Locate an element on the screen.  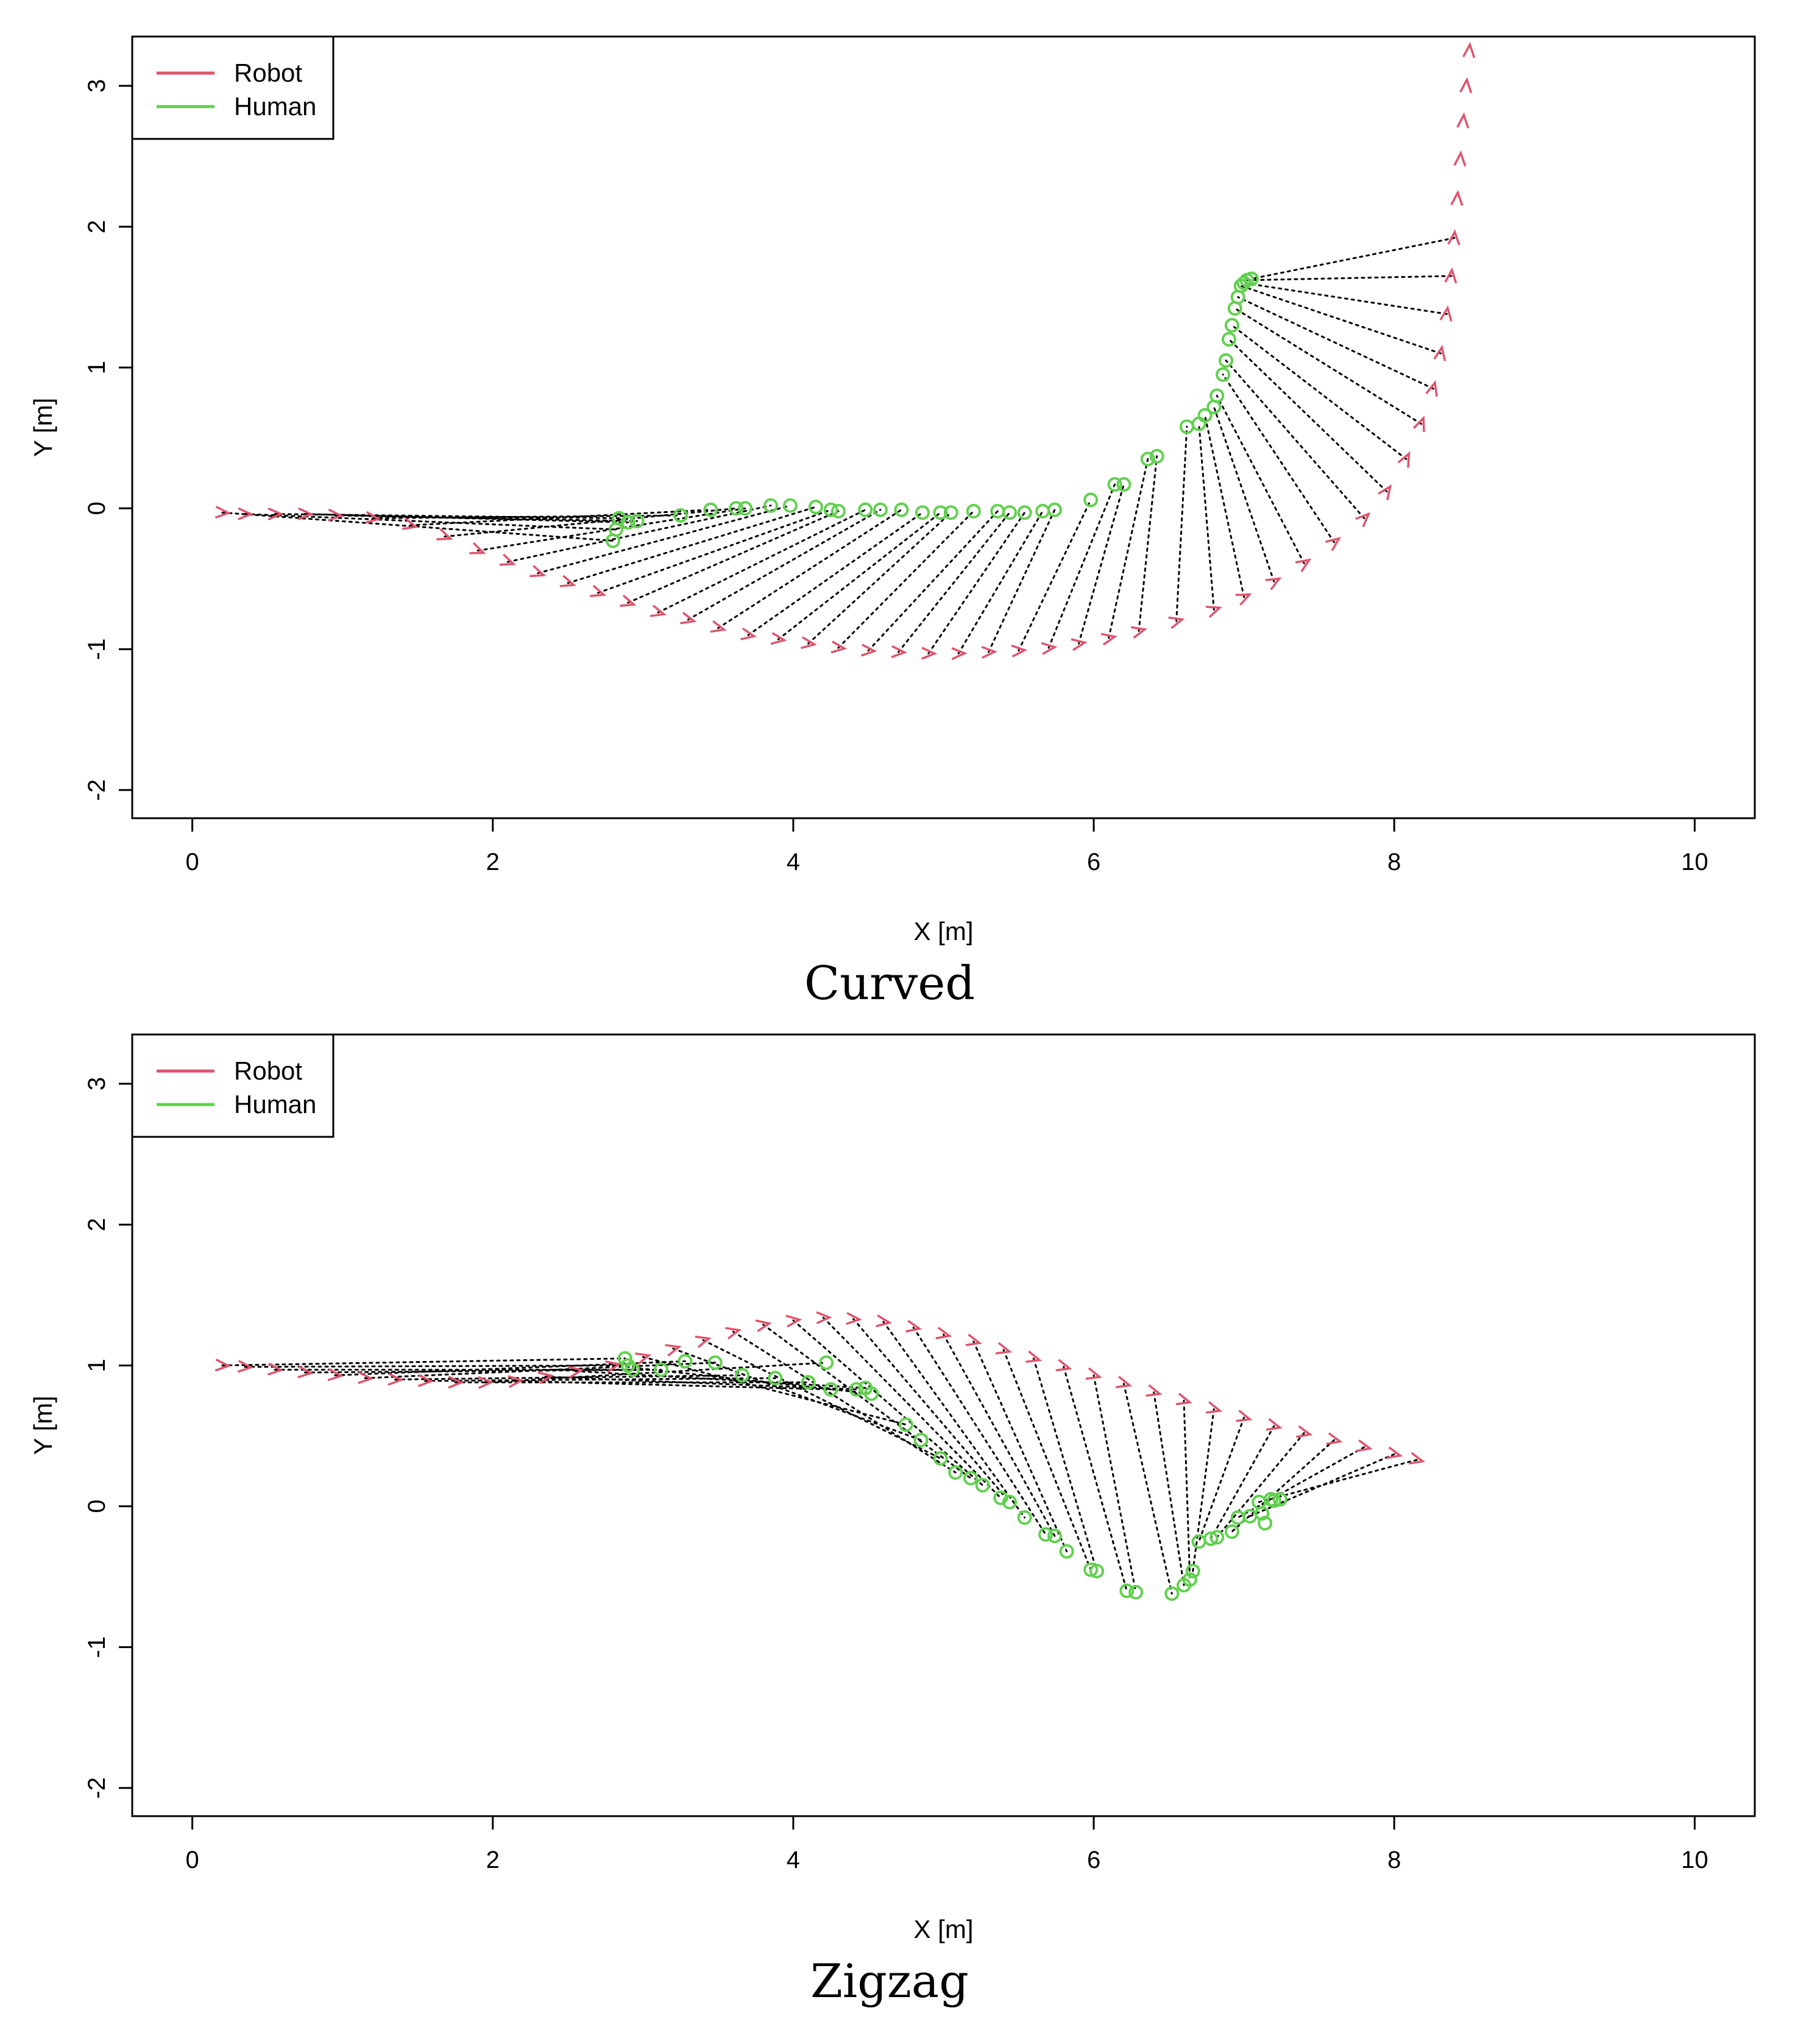
y-tick-label: -2 is located at coordinates (96, 1788).